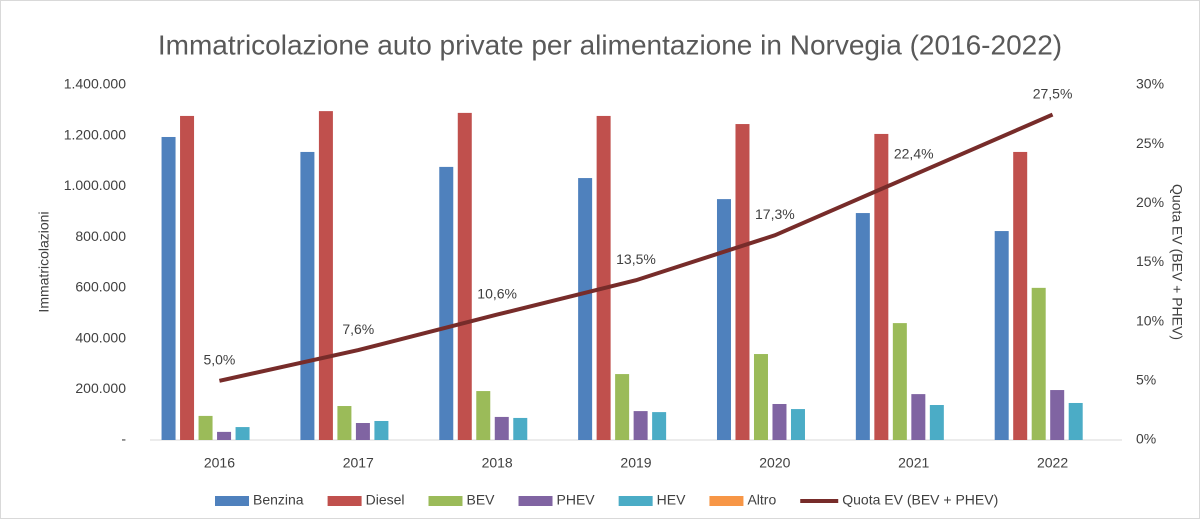 Image resolution: width=1200 pixels, height=524 pixels. I want to click on legend-label: Benzina, so click(278, 500).